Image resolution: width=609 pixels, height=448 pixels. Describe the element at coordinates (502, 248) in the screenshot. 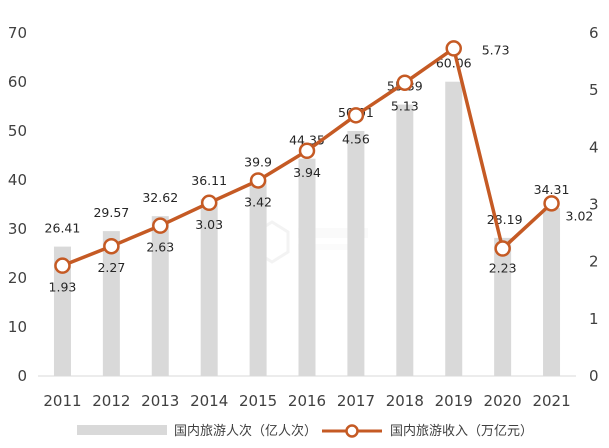

I see `line-point-2020` at that location.